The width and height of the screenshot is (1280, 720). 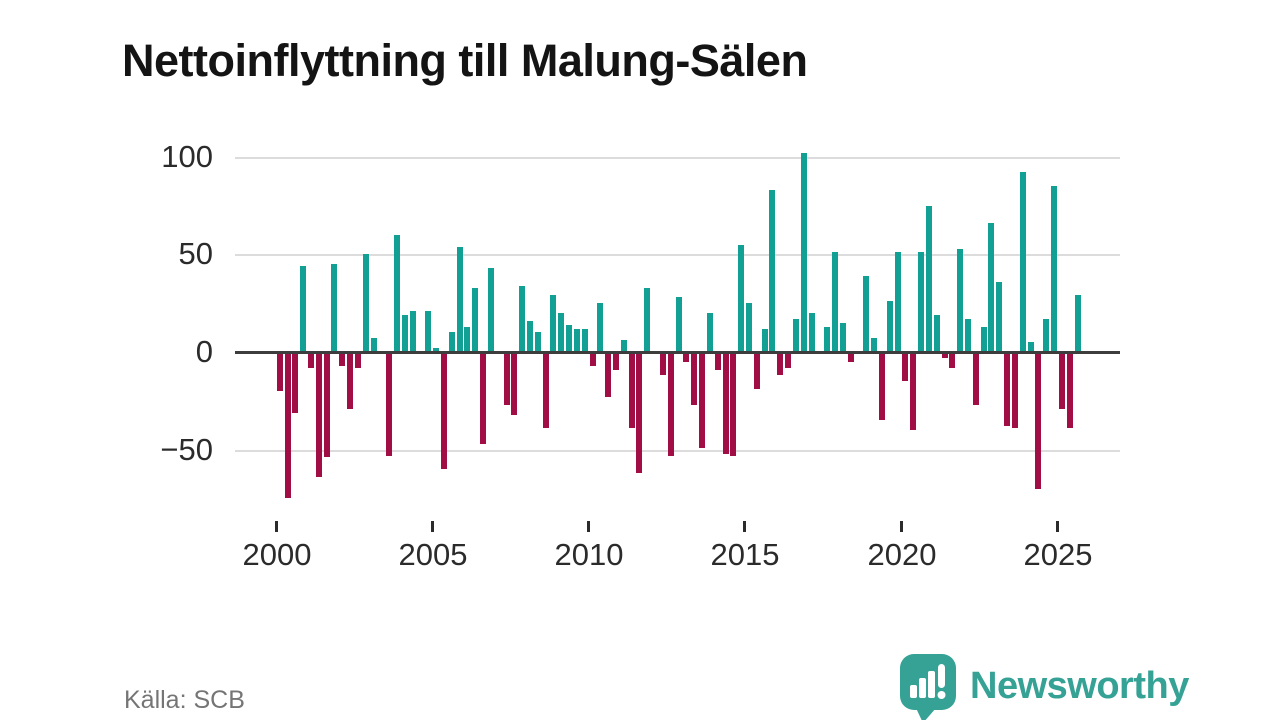 What do you see at coordinates (433, 554) in the screenshot?
I see `x-axis-label: 2005` at bounding box center [433, 554].